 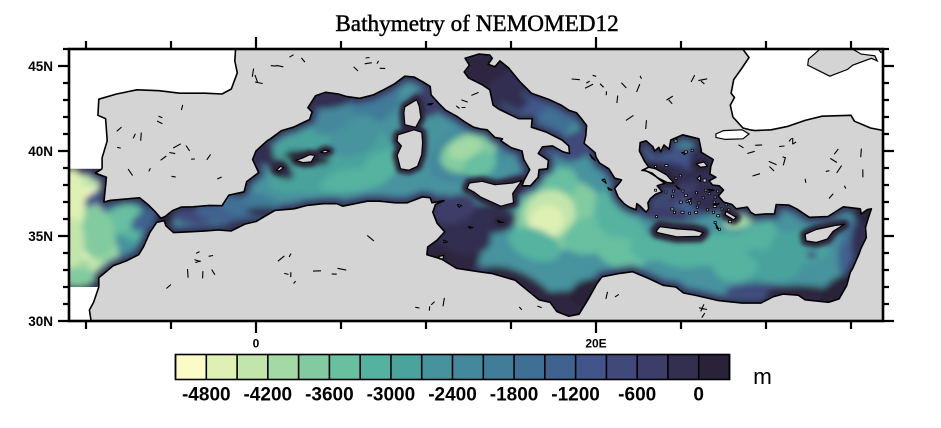 I want to click on svg-text: 40N, so click(x=40, y=151).